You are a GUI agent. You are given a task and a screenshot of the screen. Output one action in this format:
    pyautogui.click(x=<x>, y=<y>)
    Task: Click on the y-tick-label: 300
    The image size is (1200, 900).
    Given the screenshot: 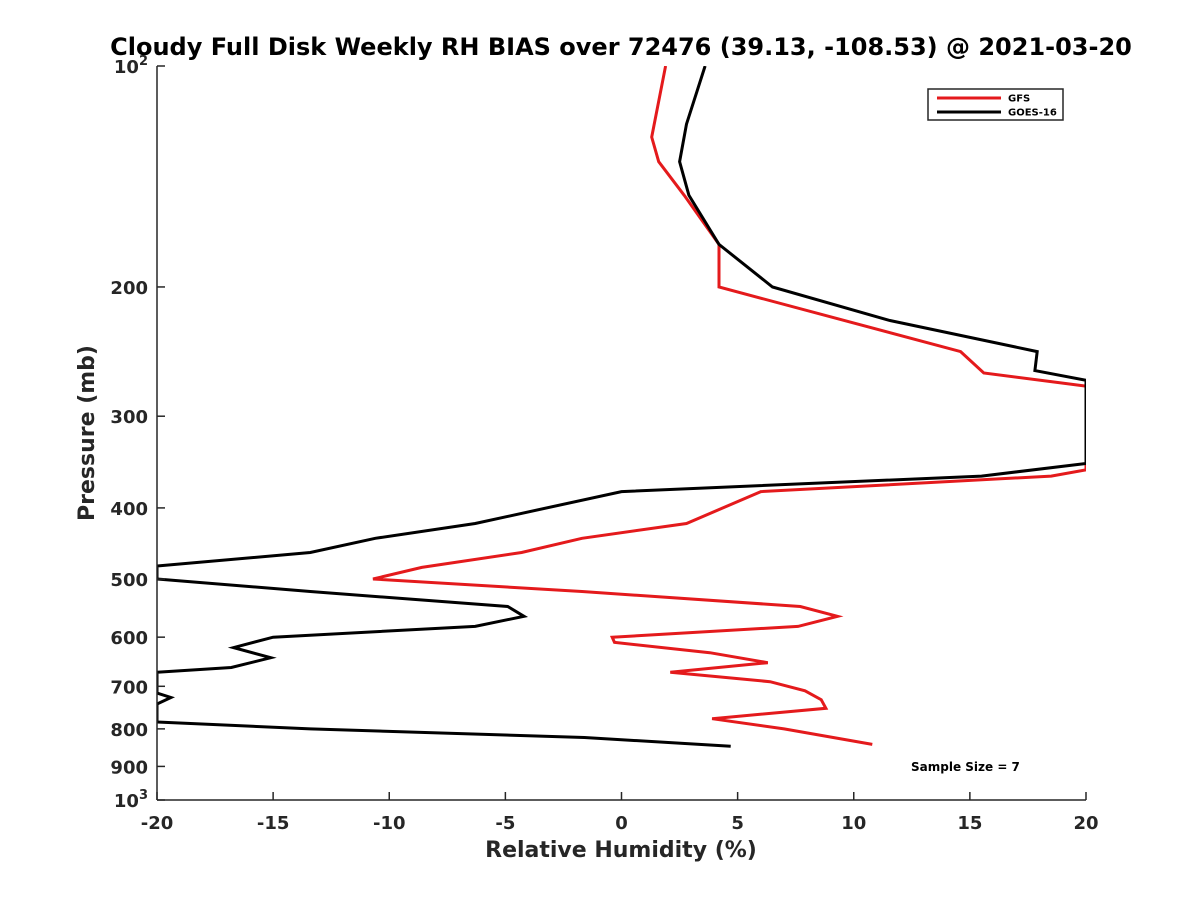 What is the action you would take?
    pyautogui.click(x=129, y=417)
    